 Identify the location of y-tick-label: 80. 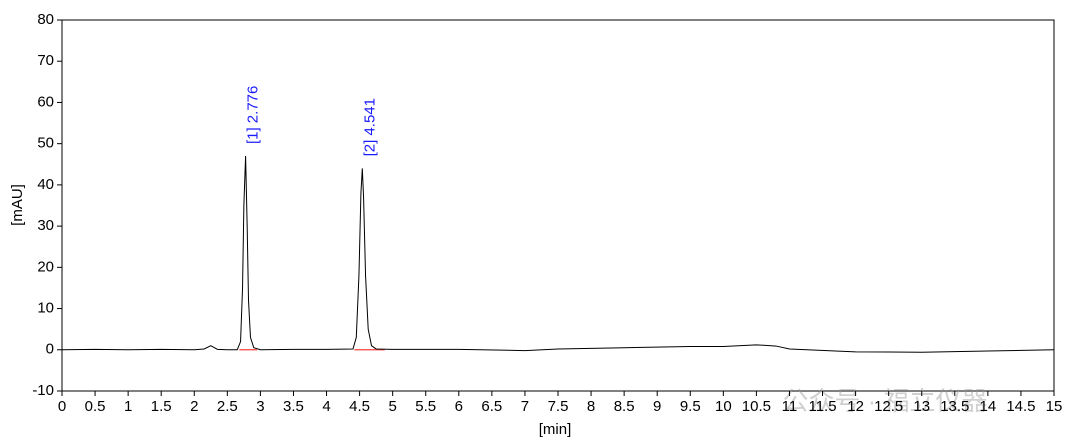
(45, 19).